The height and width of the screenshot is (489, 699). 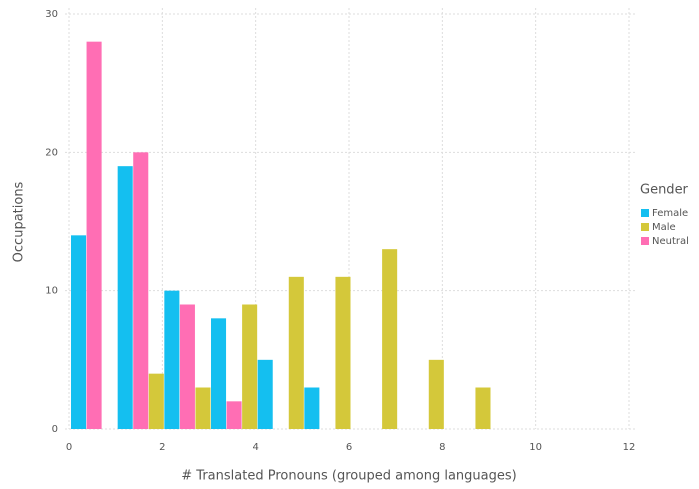 I want to click on x-tick-label: 8, so click(x=442, y=447).